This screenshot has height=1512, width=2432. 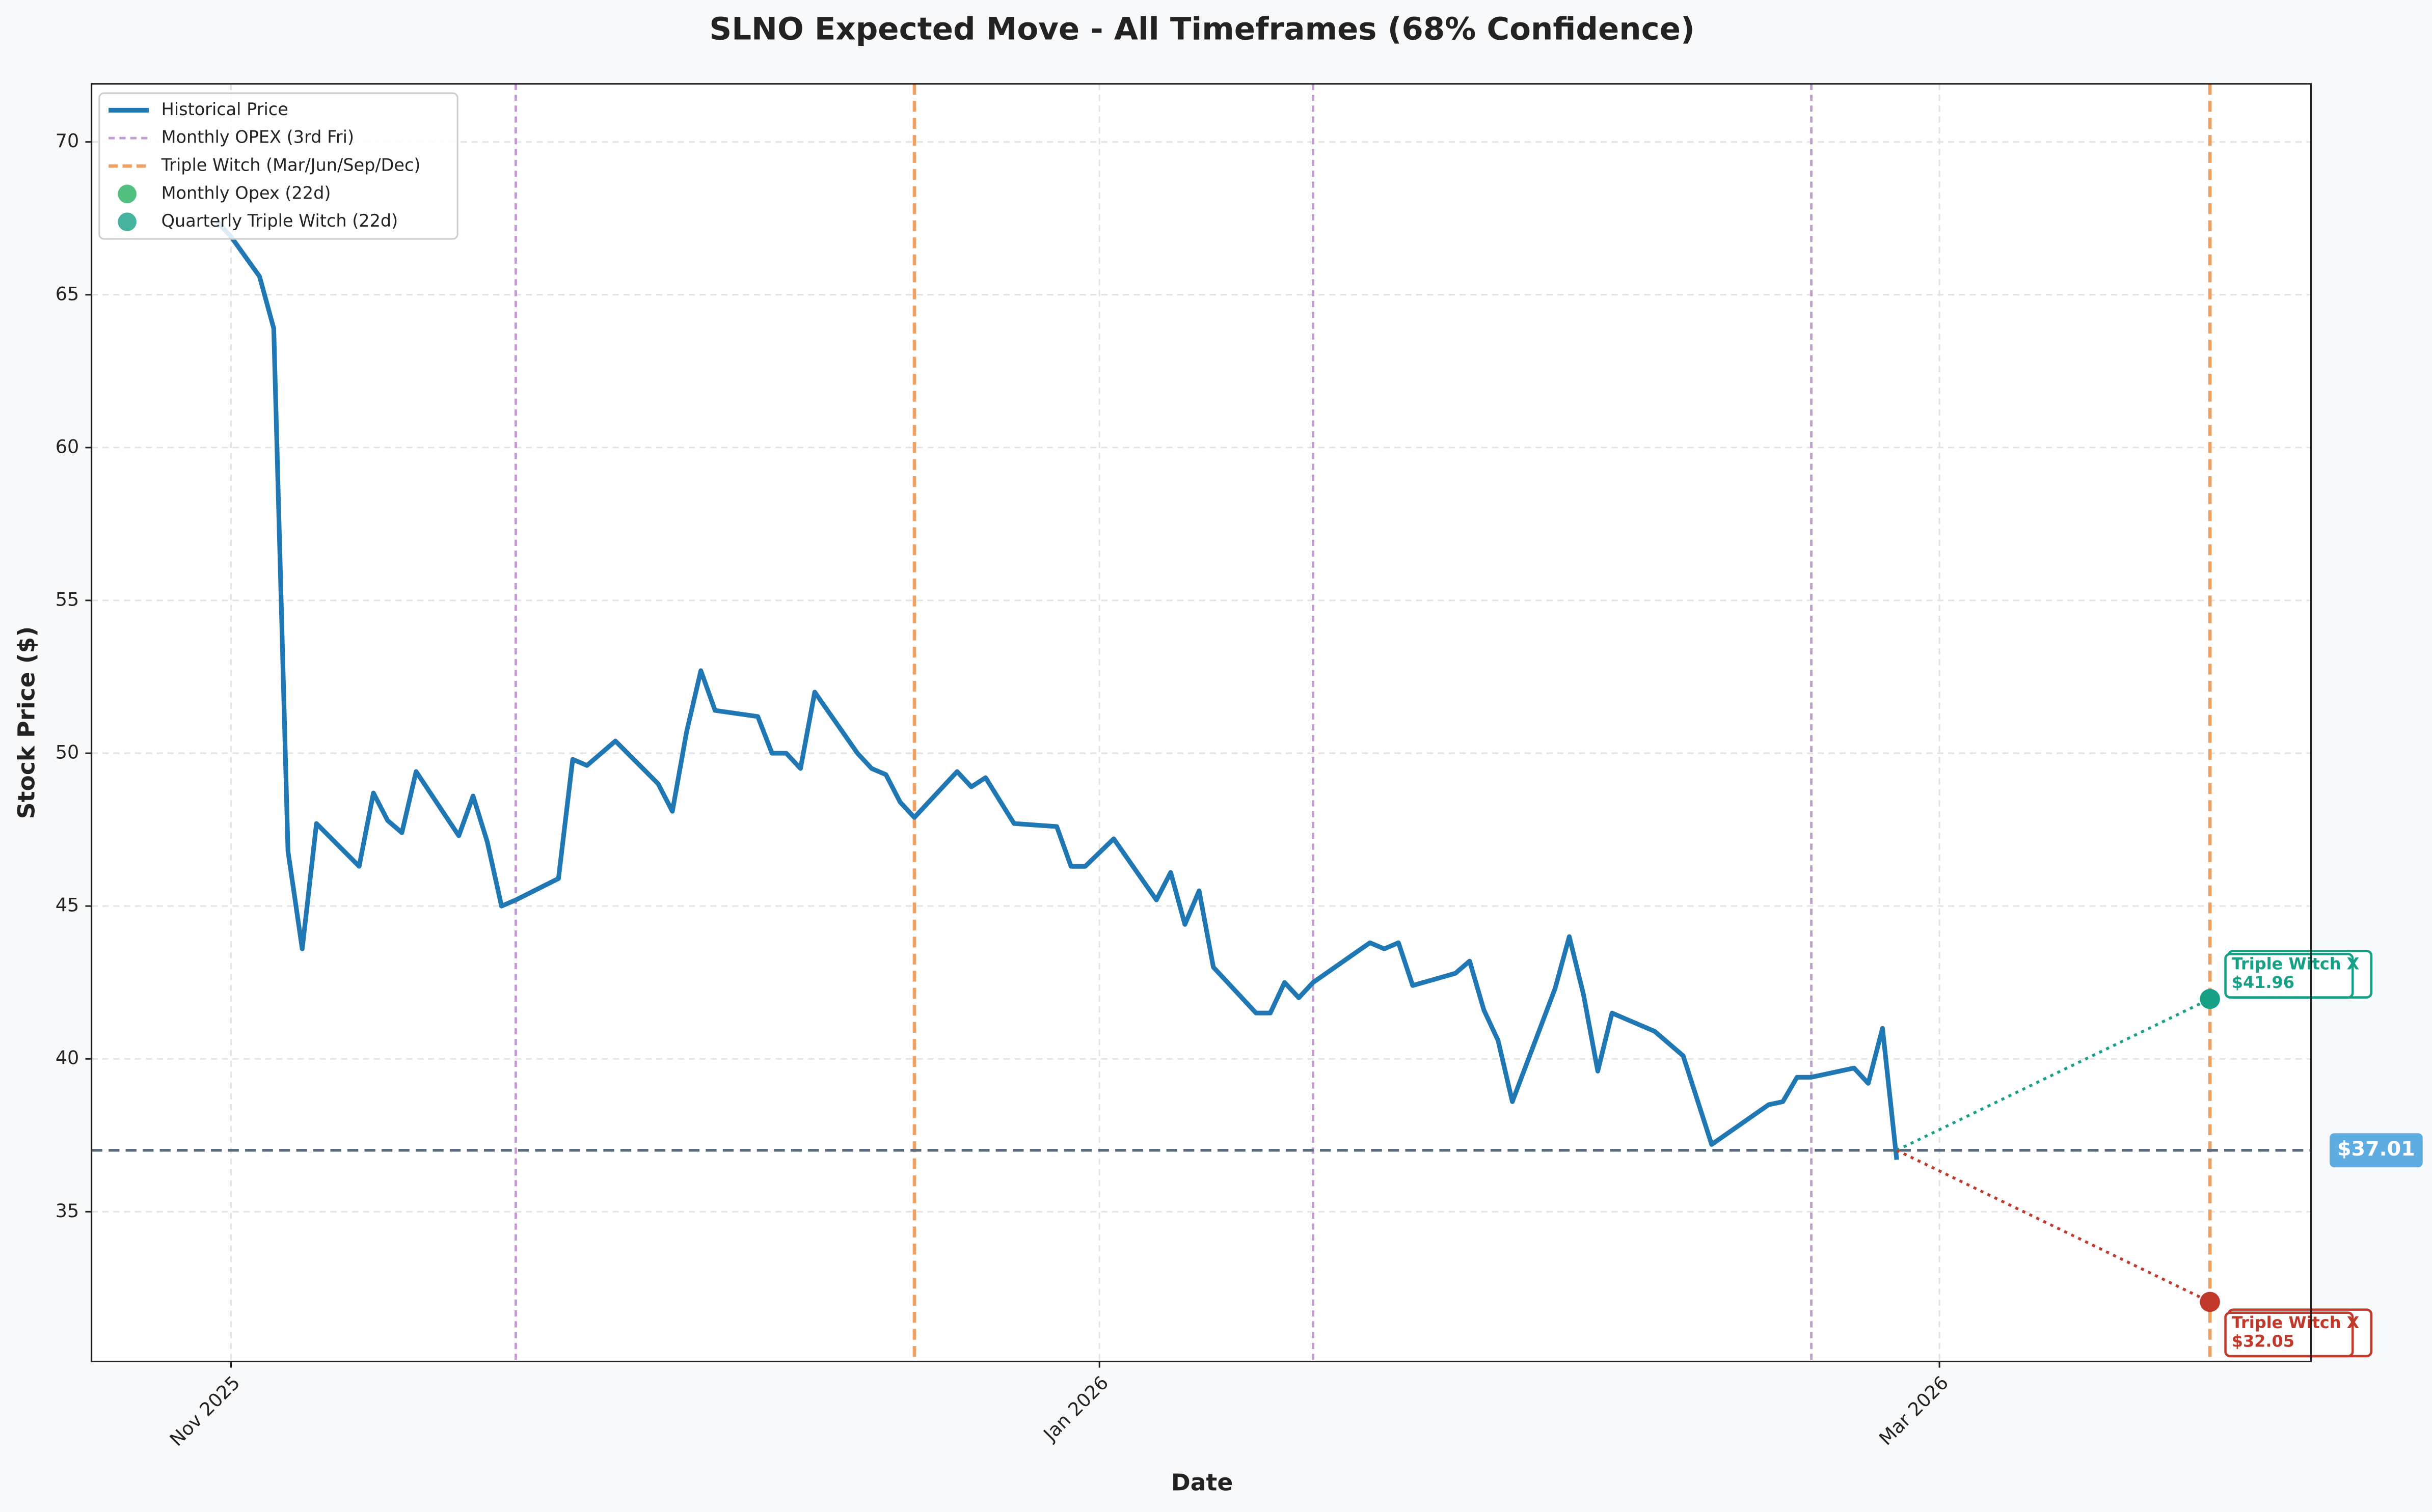 I want to click on y-tick-label: 55, so click(x=67, y=599).